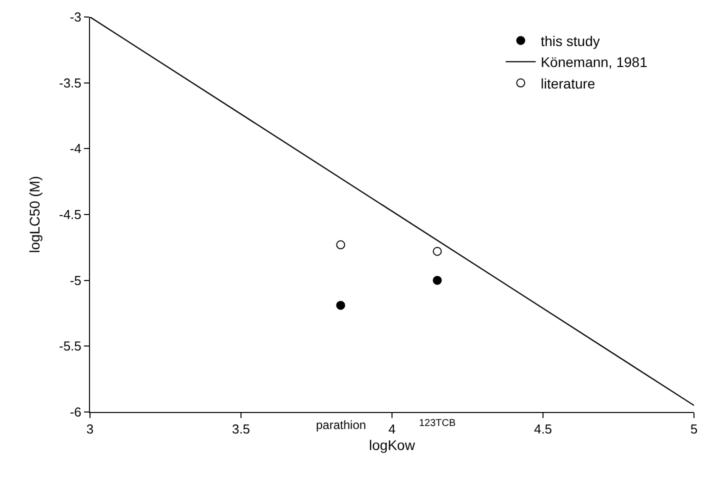 The width and height of the screenshot is (708, 477). I want to click on y-tick-label: -3, so click(76, 17).